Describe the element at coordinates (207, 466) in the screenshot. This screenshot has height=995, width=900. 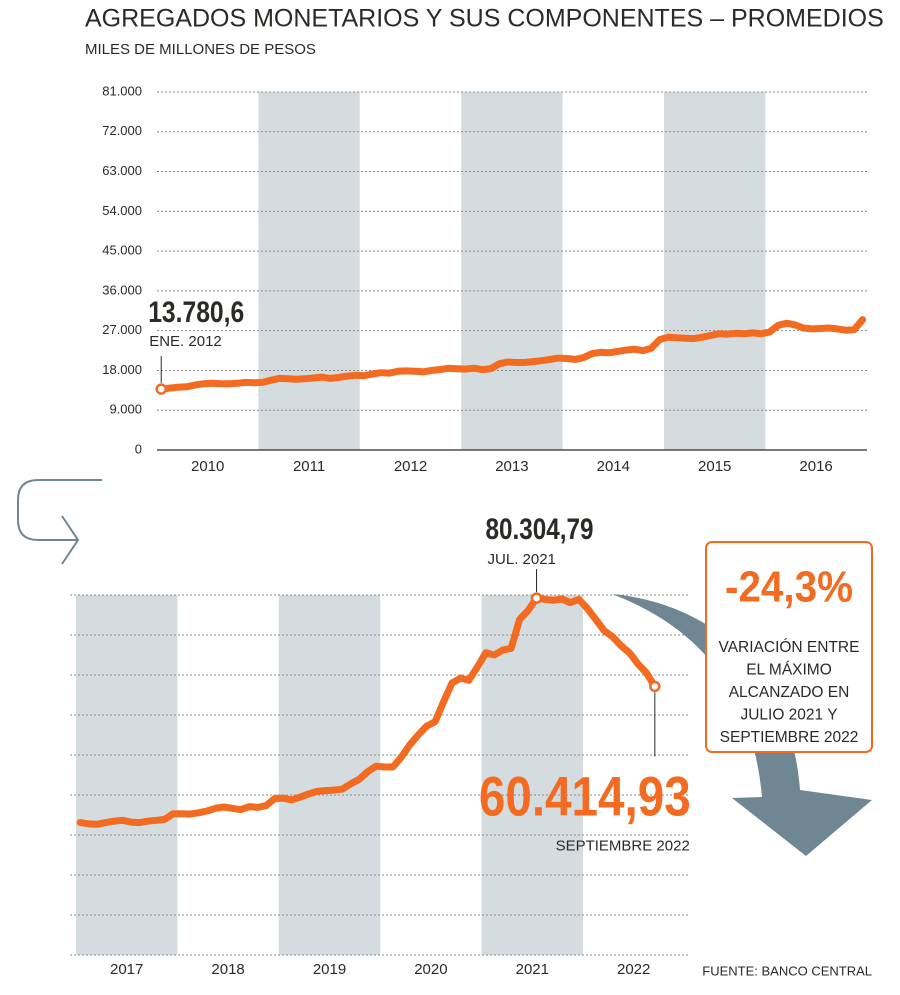
I see `x-tick-label: 2010` at that location.